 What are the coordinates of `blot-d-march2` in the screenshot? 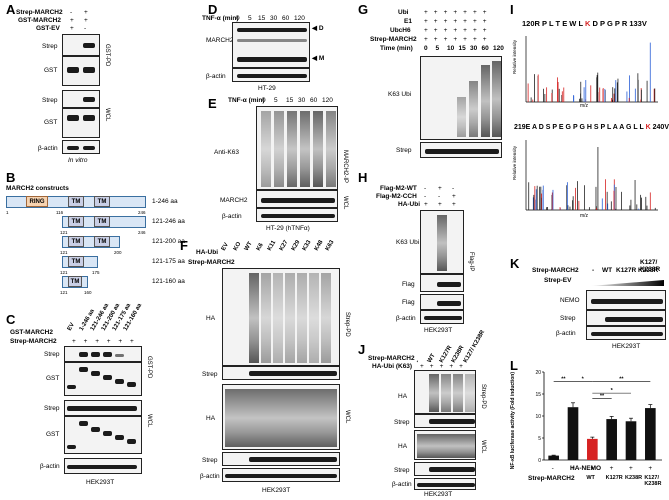 It's located at (271, 45).